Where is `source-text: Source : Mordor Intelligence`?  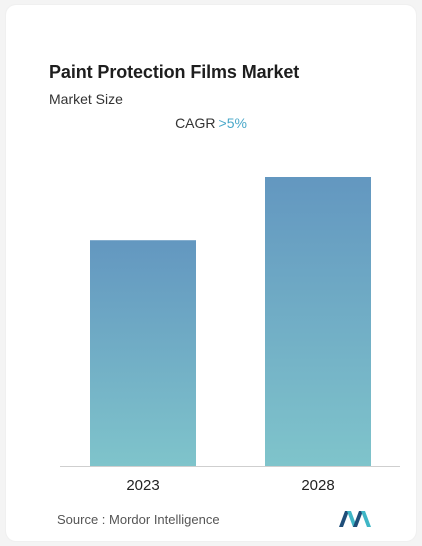
source-text: Source : Mordor Intelligence is located at coordinates (138, 519).